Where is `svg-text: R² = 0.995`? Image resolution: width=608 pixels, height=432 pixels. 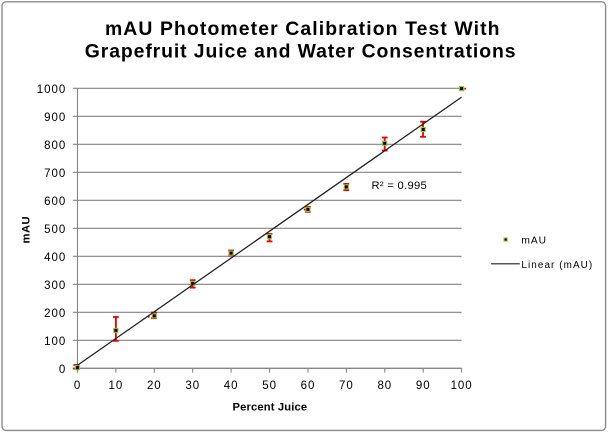
svg-text: R² = 0.995 is located at coordinates (400, 186).